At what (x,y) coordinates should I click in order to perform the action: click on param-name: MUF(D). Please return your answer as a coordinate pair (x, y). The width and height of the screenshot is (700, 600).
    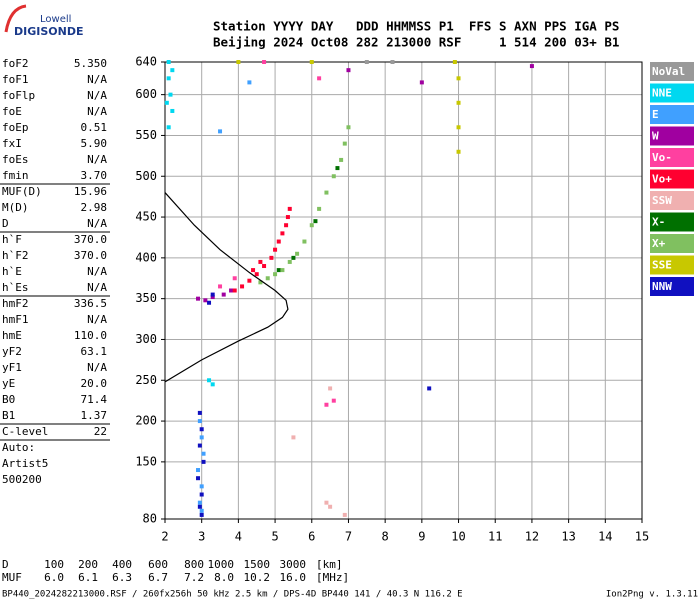
    Looking at the image, I should click on (22, 191).